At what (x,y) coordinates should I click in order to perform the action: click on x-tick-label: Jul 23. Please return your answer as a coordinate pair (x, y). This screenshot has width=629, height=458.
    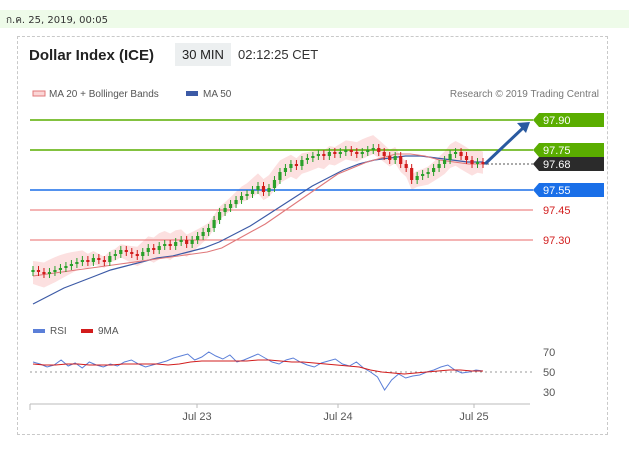
    Looking at the image, I should click on (196, 417).